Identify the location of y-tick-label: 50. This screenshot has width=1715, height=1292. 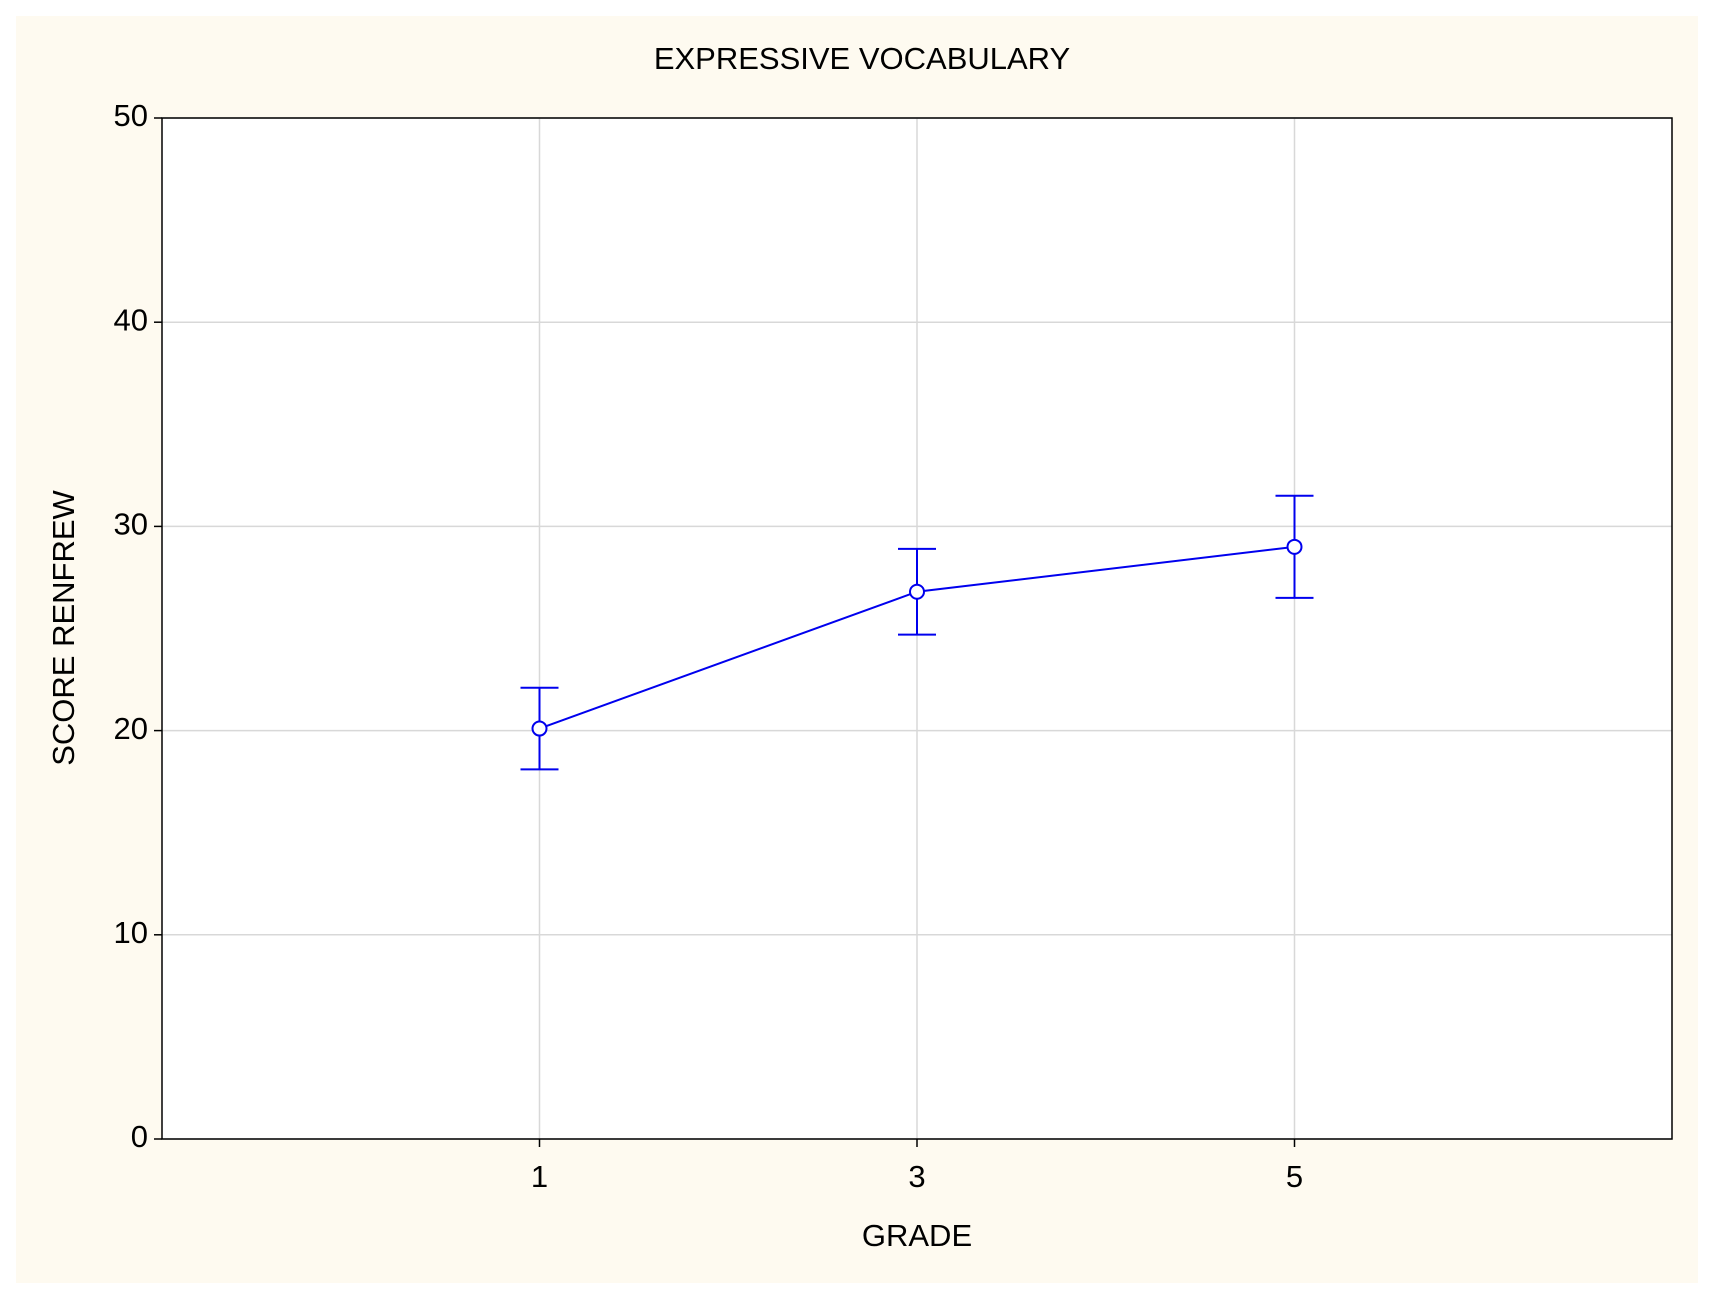
(131, 115).